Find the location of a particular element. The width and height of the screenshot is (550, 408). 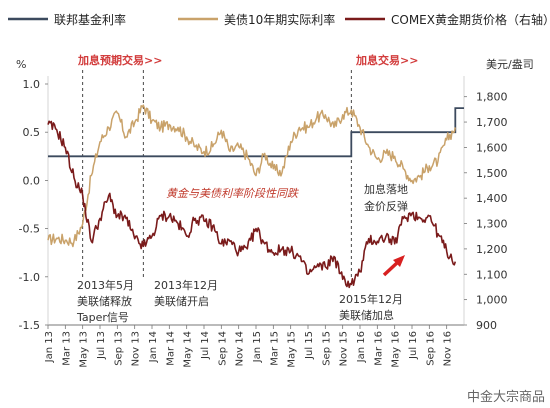

x-tick-label: Jan 15 is located at coordinates (257, 347).